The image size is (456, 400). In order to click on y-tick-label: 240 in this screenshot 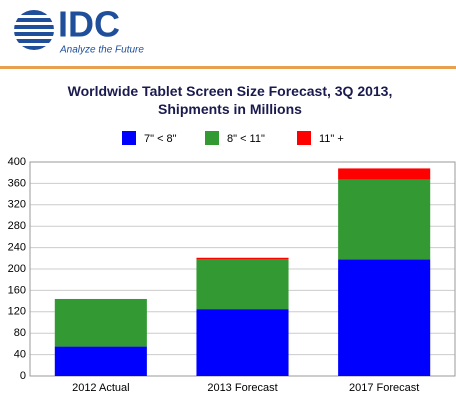, I will do `click(17, 248)`.